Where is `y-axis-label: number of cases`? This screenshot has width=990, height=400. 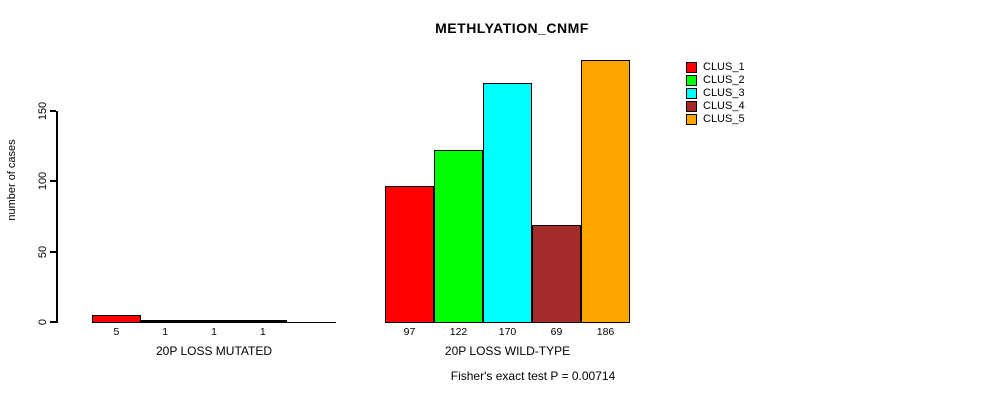 y-axis-label: number of cases is located at coordinates (12, 180).